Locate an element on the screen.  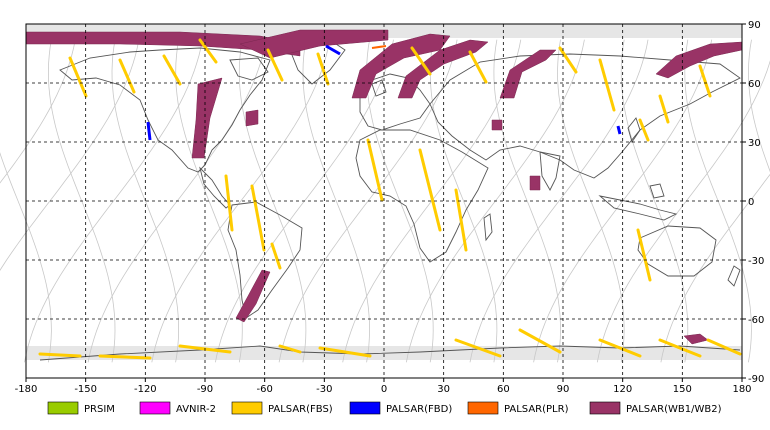
legend-item: PALSAR(FBD) is located at coordinates (400, 408).